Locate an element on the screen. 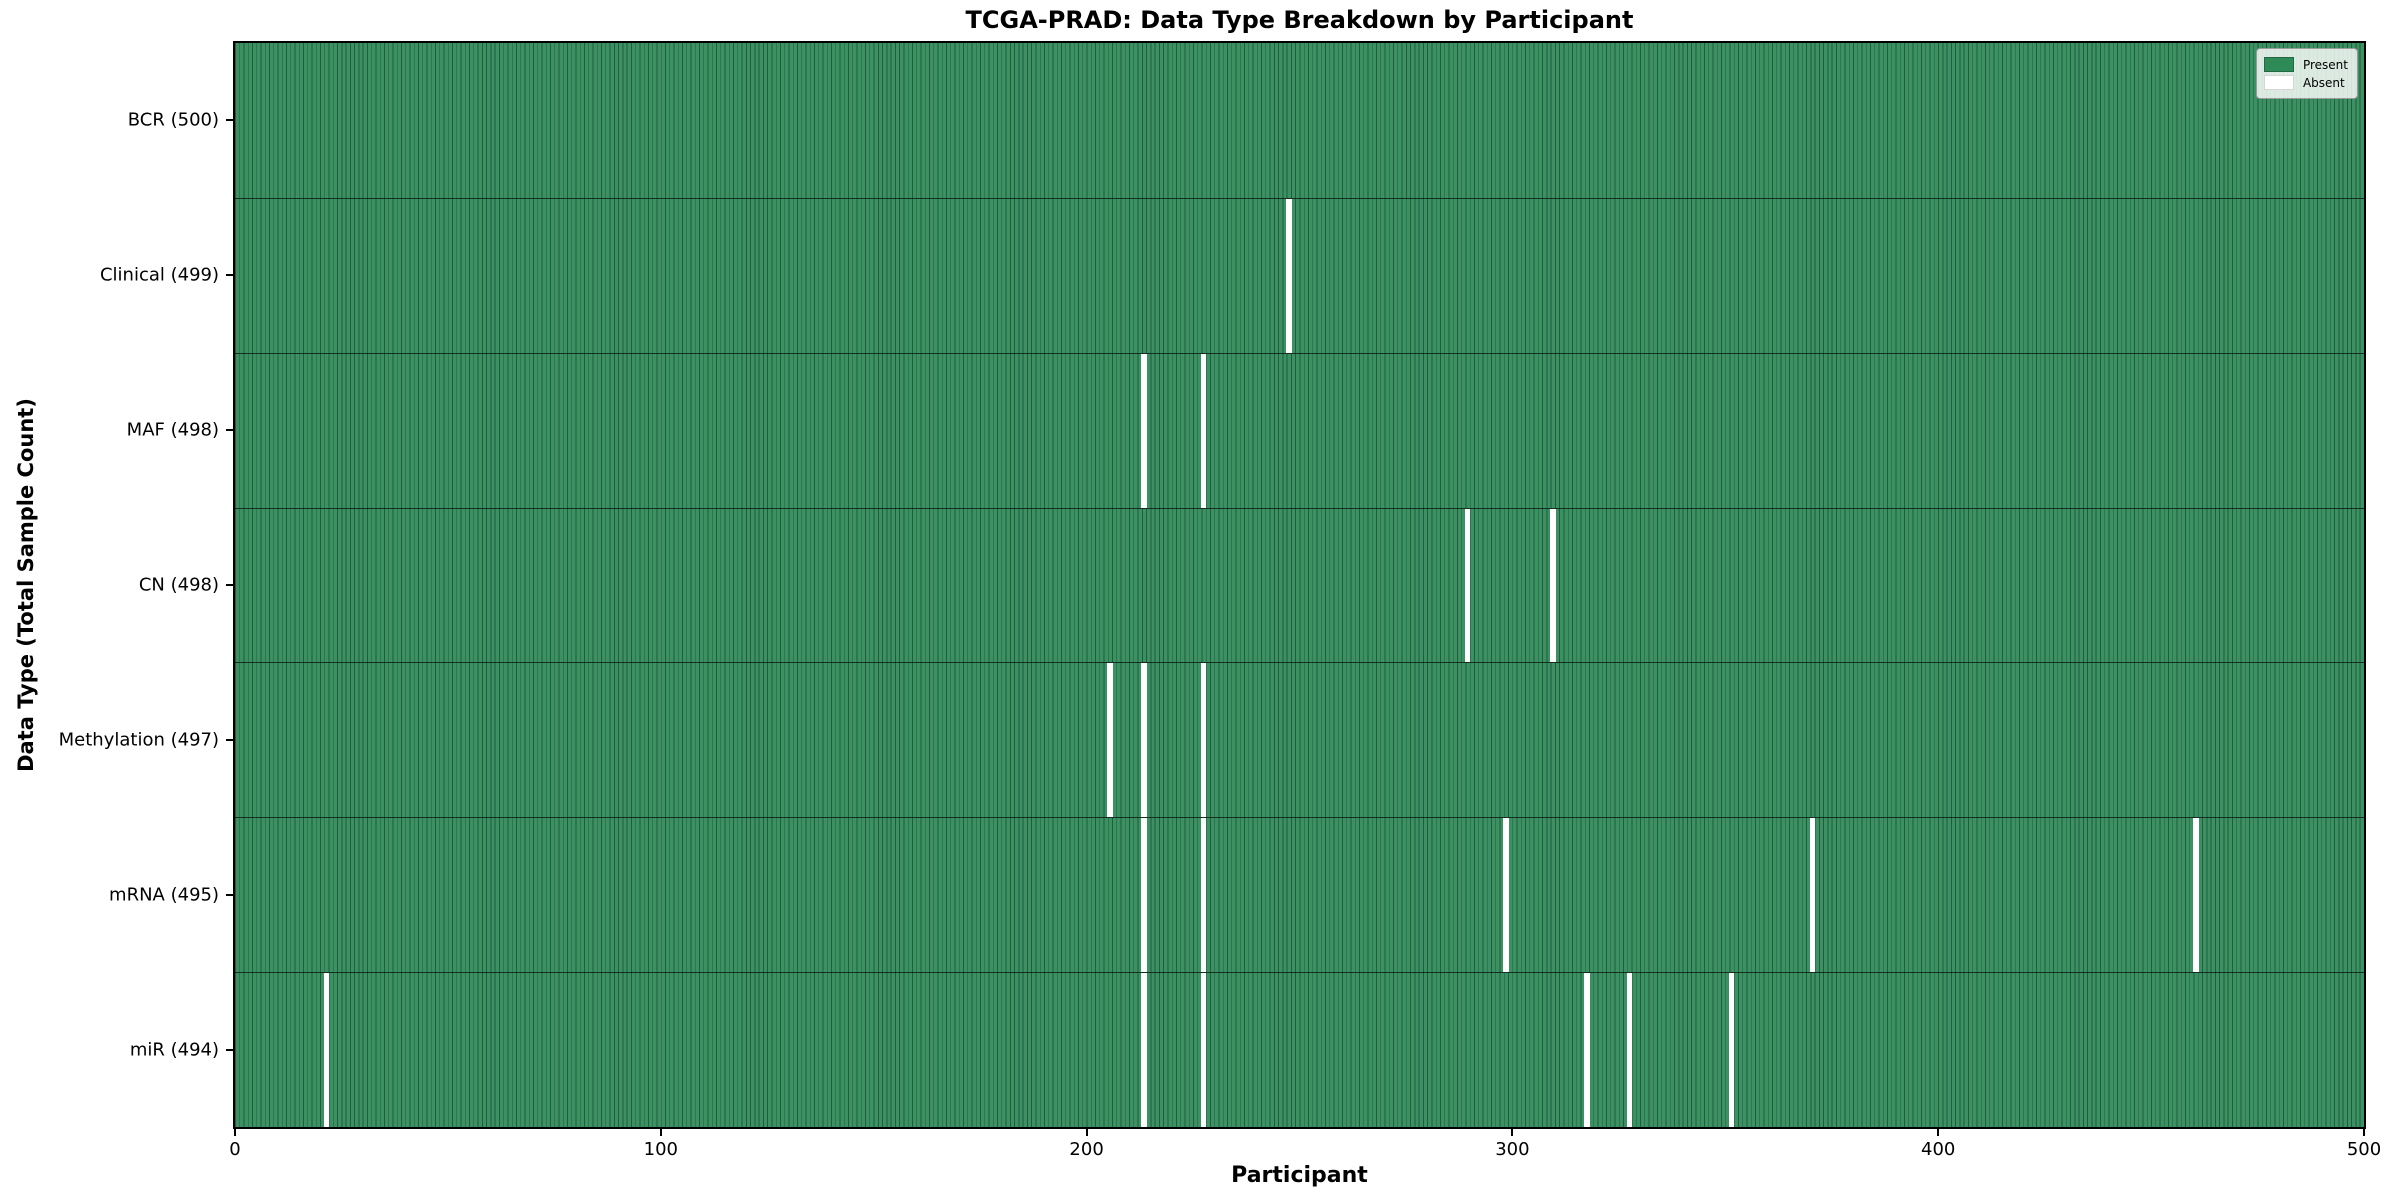  x-axis-label: Participant is located at coordinates (1299, 1175).